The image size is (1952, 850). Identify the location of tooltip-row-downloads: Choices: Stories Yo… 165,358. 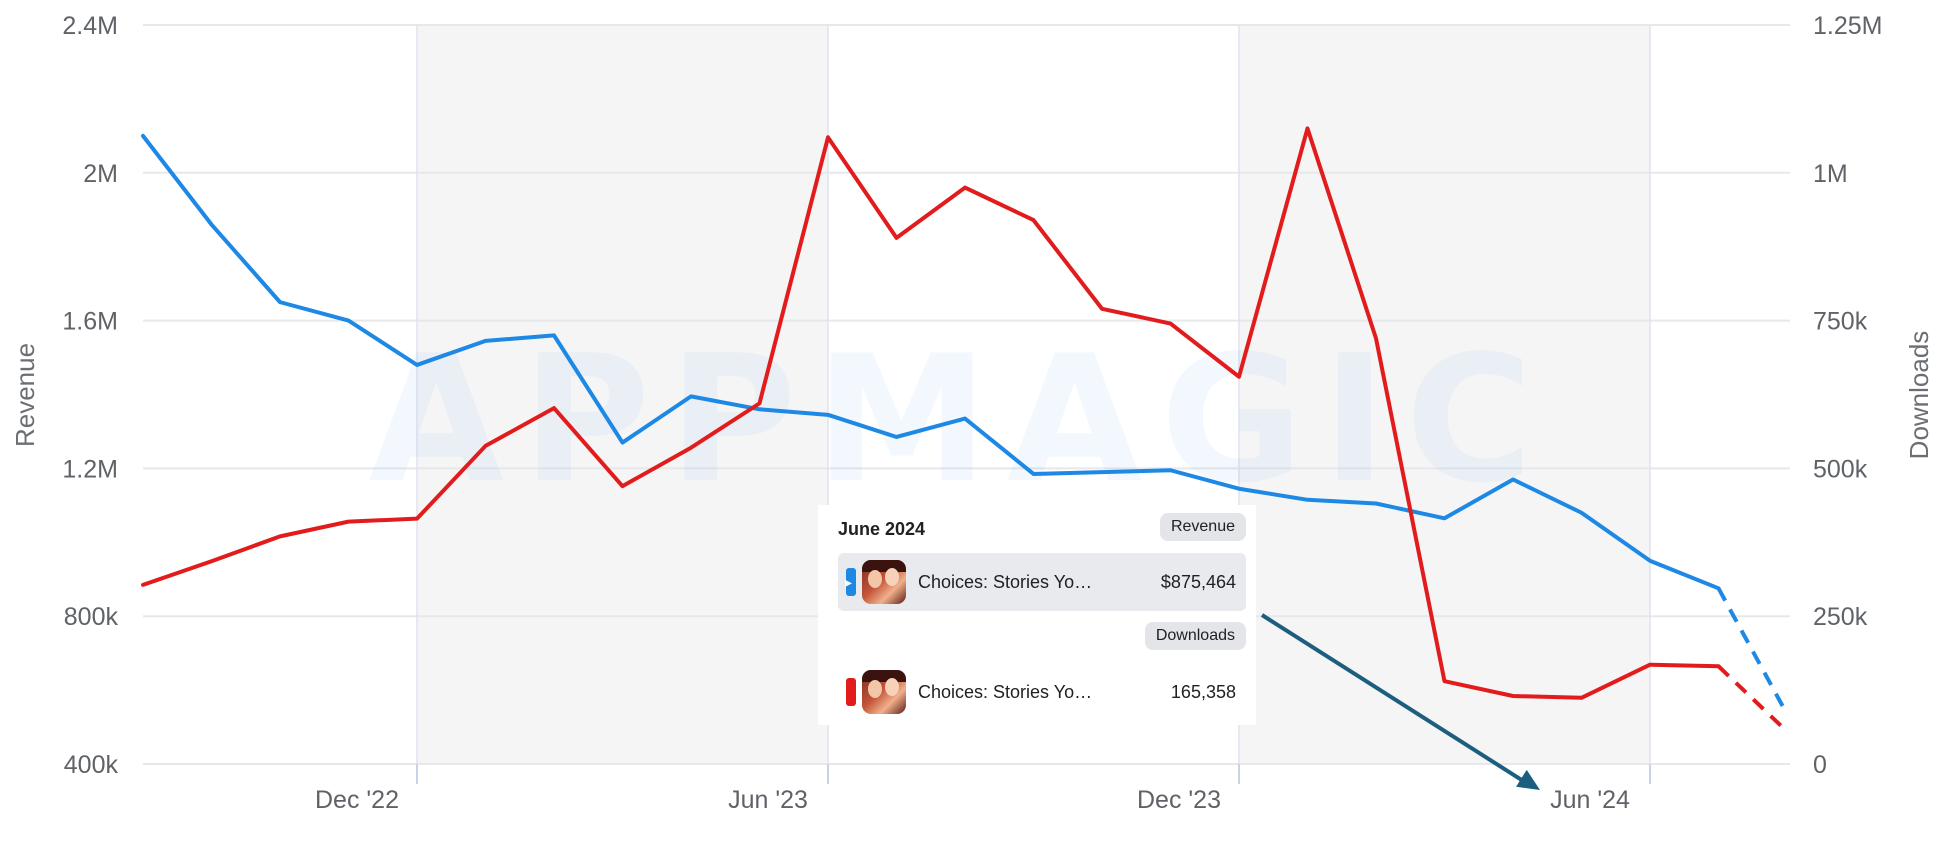
(1042, 692).